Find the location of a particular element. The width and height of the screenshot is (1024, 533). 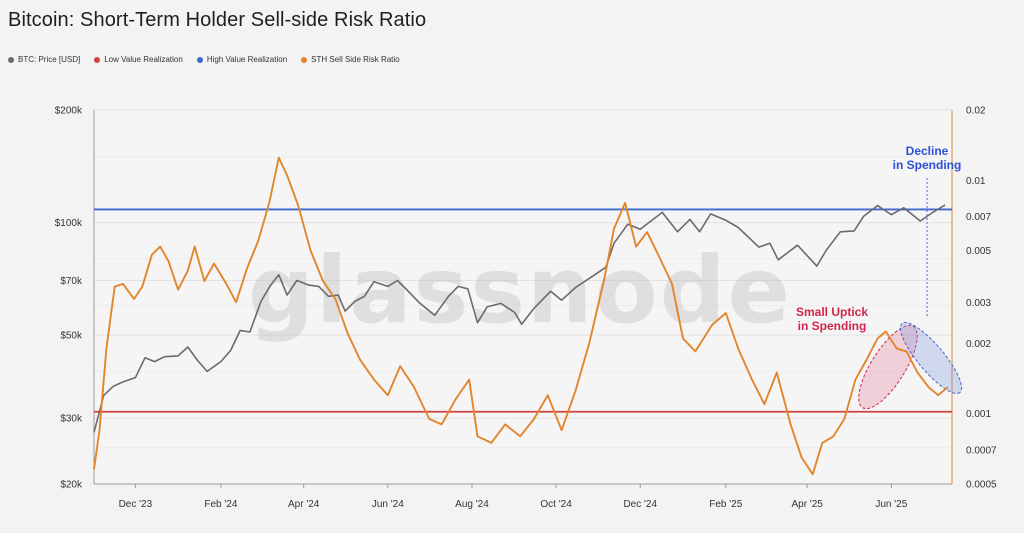

y-left-tick-4: $100k is located at coordinates (69, 223).